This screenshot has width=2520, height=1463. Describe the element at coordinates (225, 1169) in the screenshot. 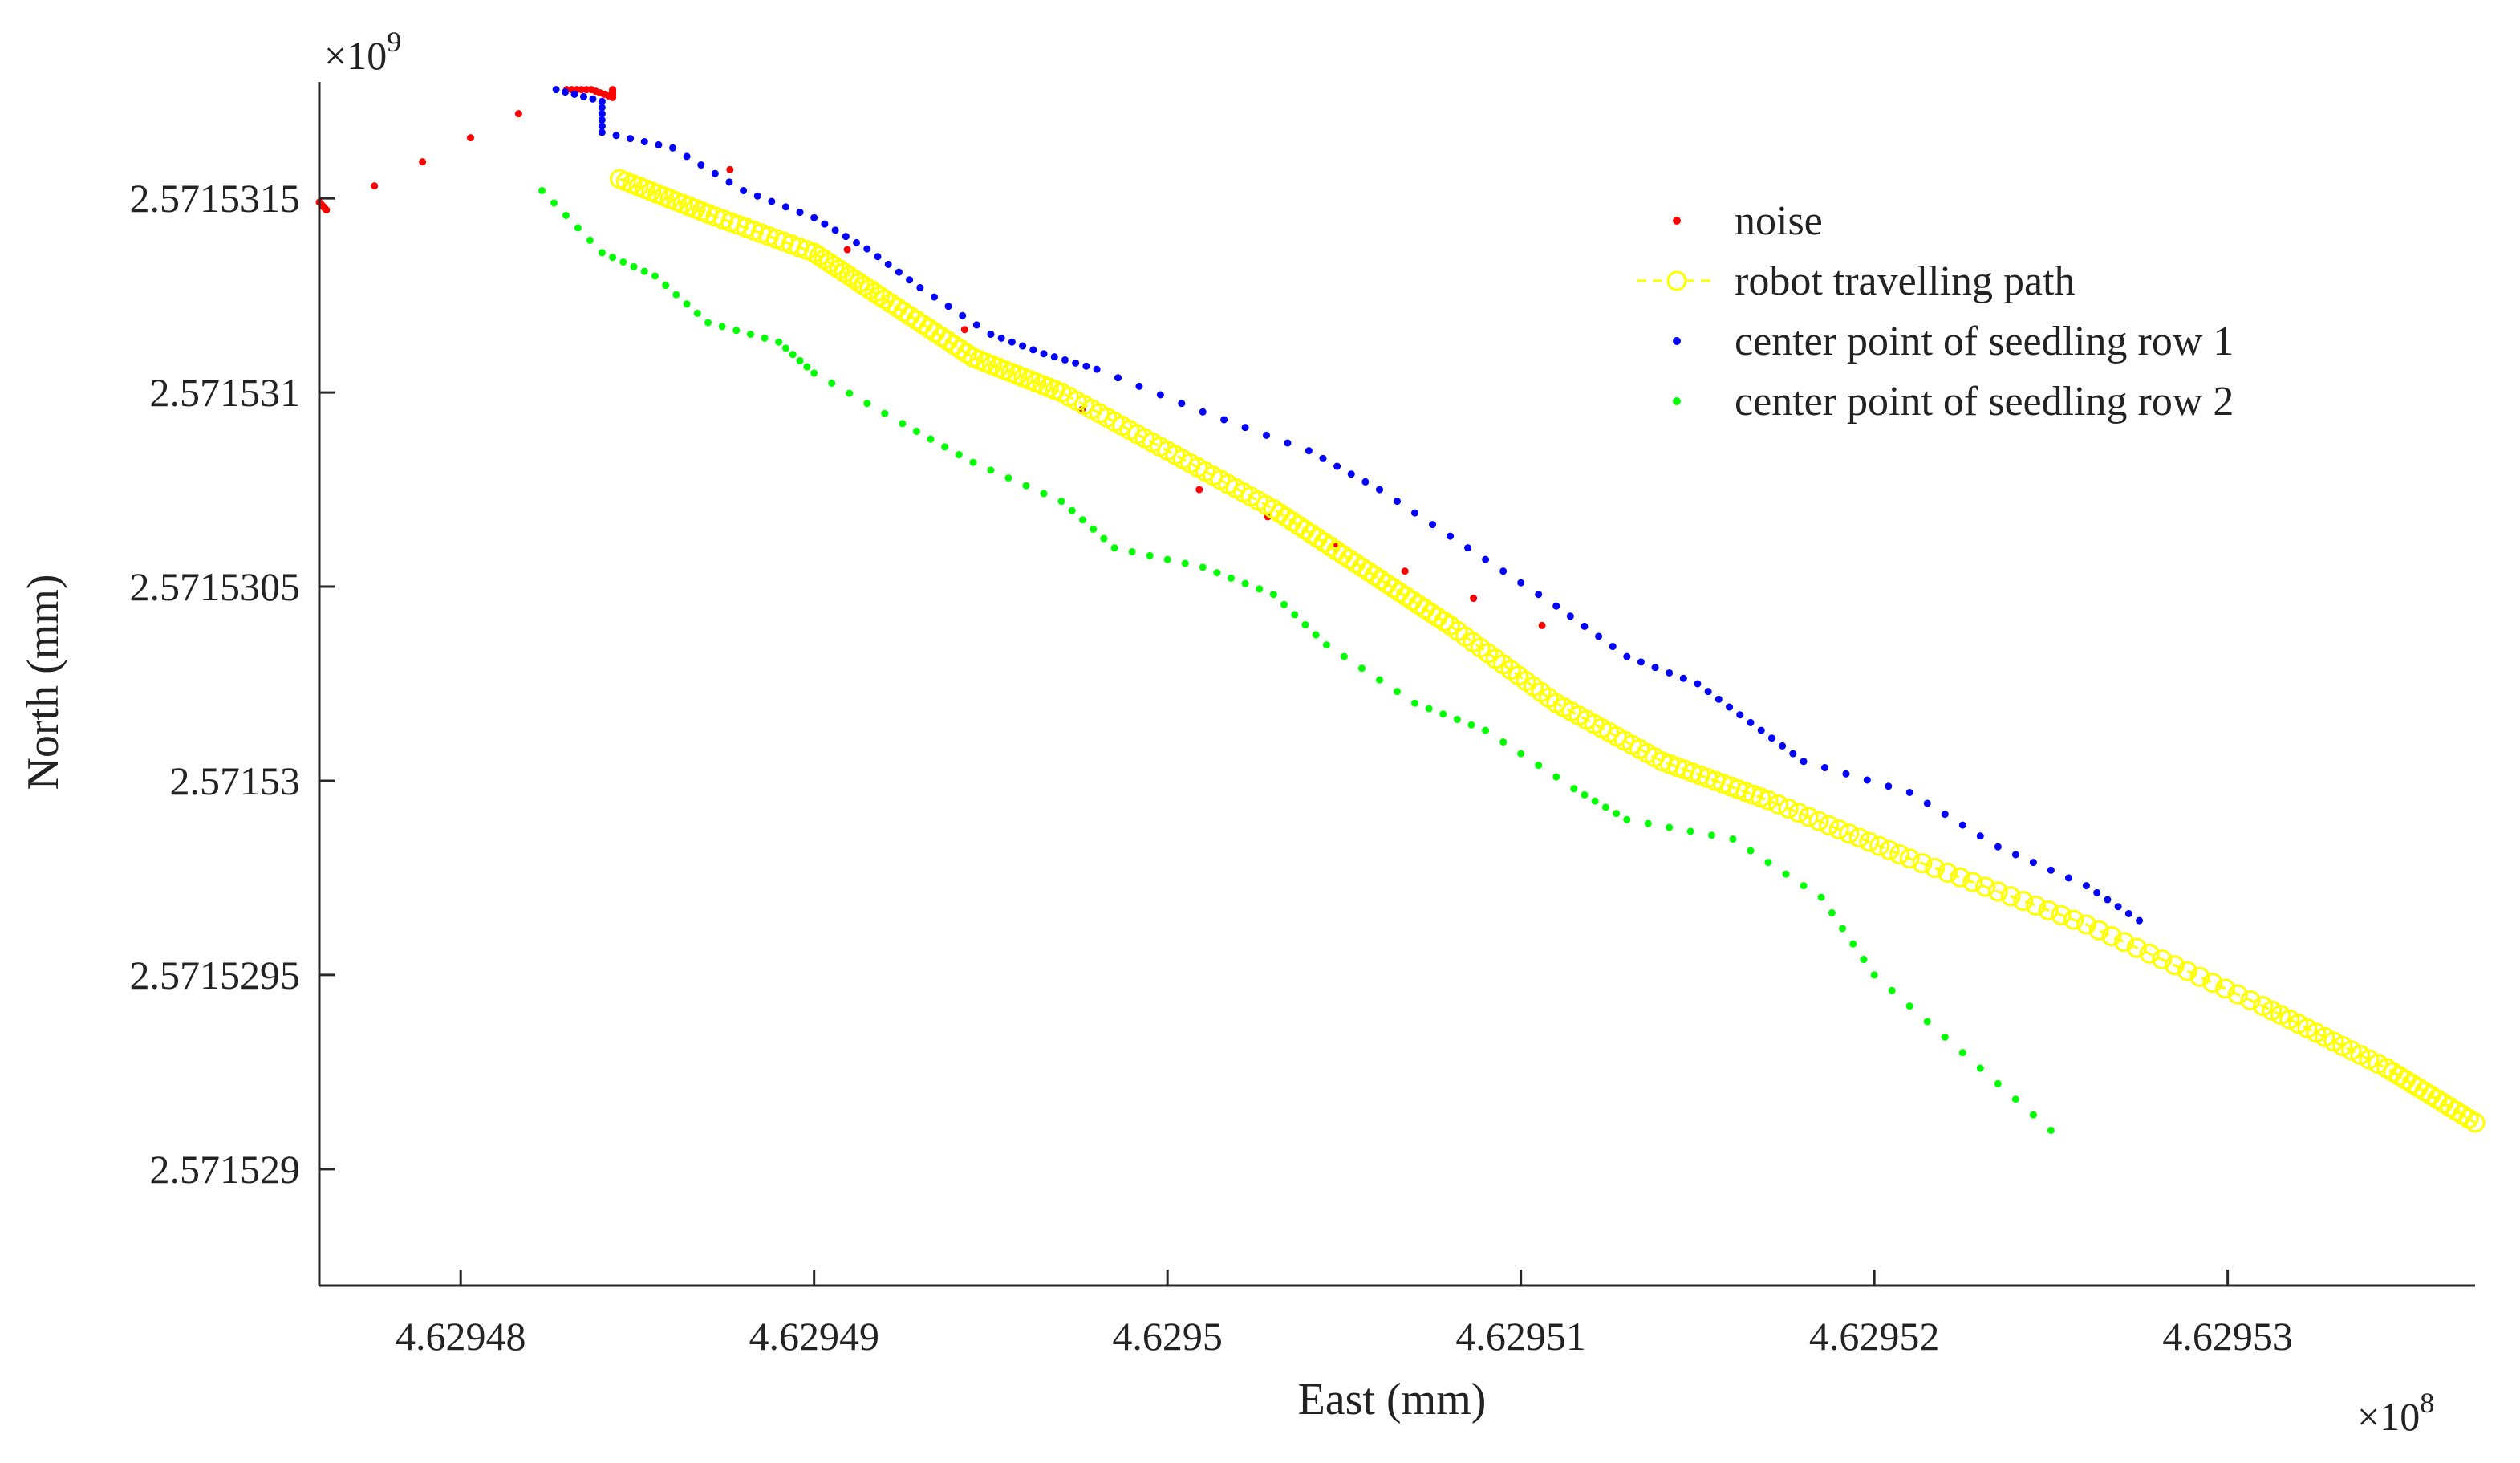

I see `y-tick-label: 2.571529` at that location.